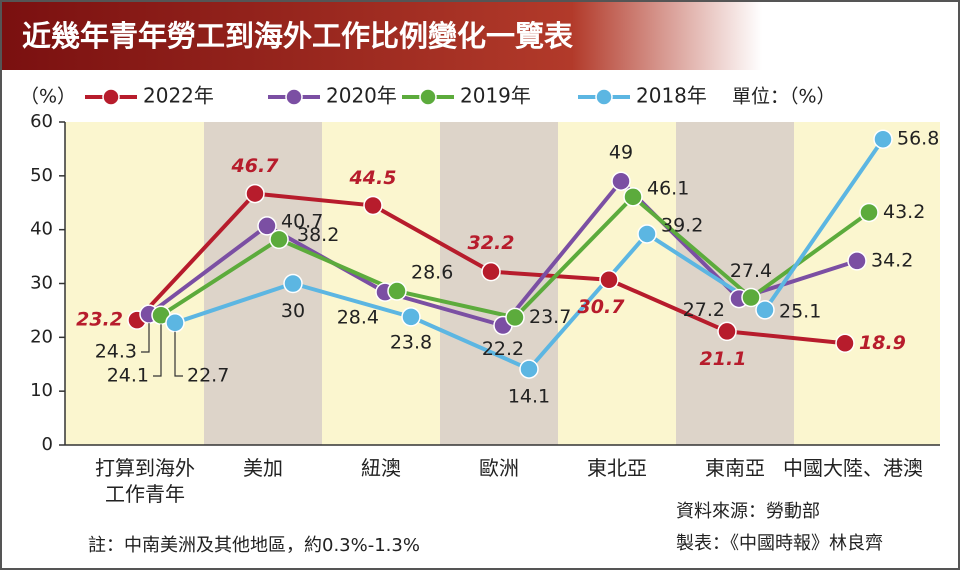  I want to click on y-tick-label: 40, so click(41, 229).